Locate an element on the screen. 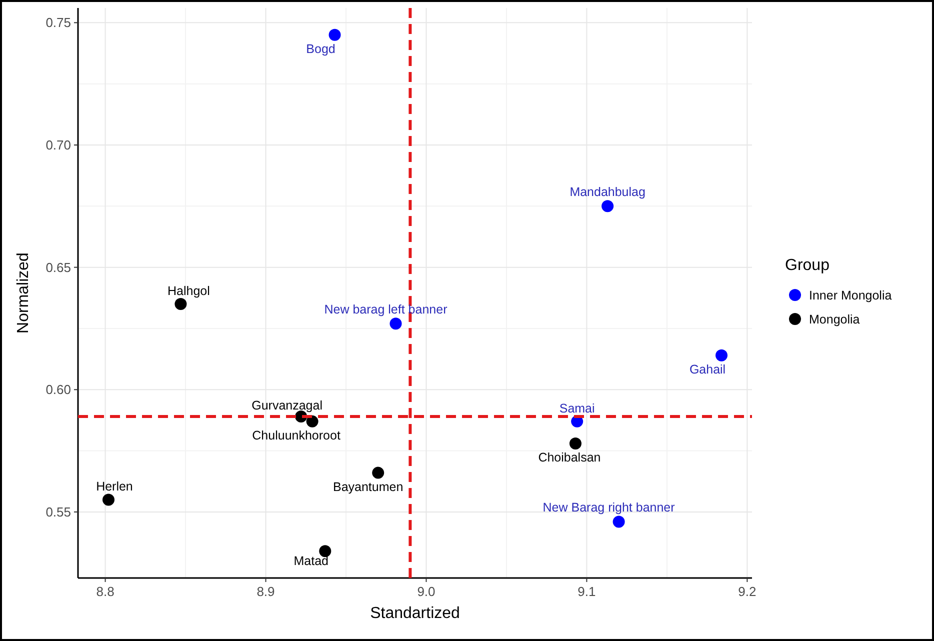 Image resolution: width=934 pixels, height=641 pixels. annotation: Halhgol is located at coordinates (189, 291).